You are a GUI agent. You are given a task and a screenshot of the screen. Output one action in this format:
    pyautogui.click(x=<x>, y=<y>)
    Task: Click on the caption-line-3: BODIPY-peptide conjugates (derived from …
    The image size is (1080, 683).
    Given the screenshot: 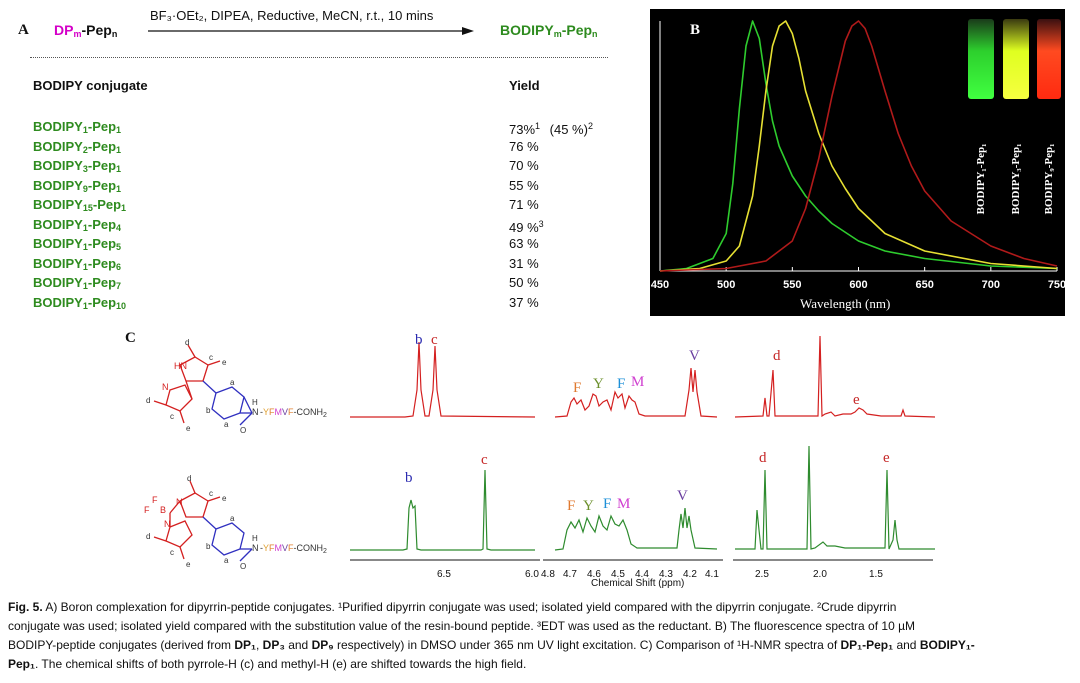 What is the action you would take?
    pyautogui.click(x=491, y=645)
    